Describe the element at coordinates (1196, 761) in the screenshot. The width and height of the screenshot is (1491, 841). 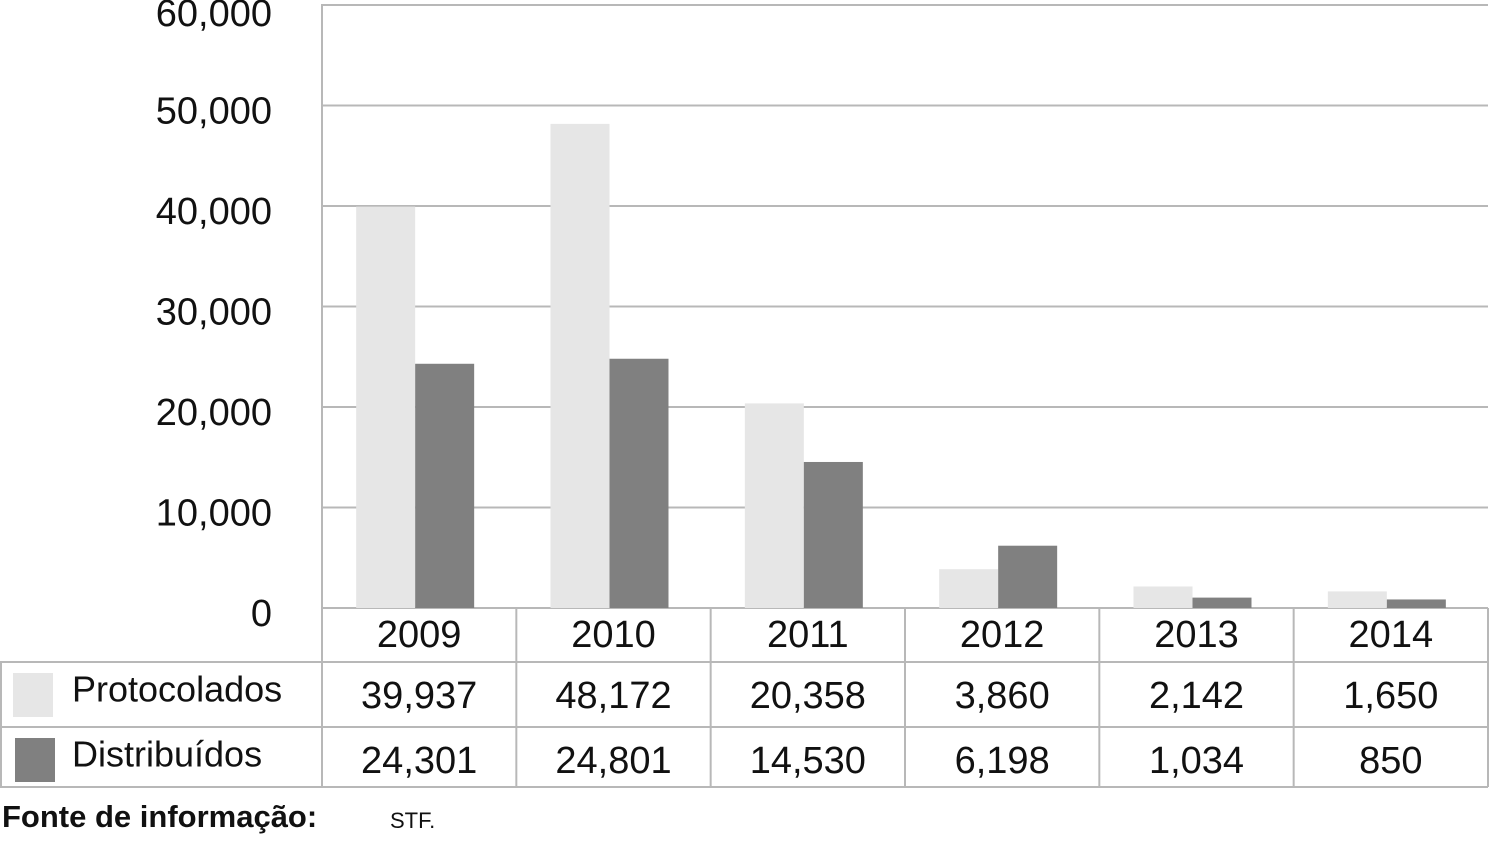
I see `table-value: 1,034` at that location.